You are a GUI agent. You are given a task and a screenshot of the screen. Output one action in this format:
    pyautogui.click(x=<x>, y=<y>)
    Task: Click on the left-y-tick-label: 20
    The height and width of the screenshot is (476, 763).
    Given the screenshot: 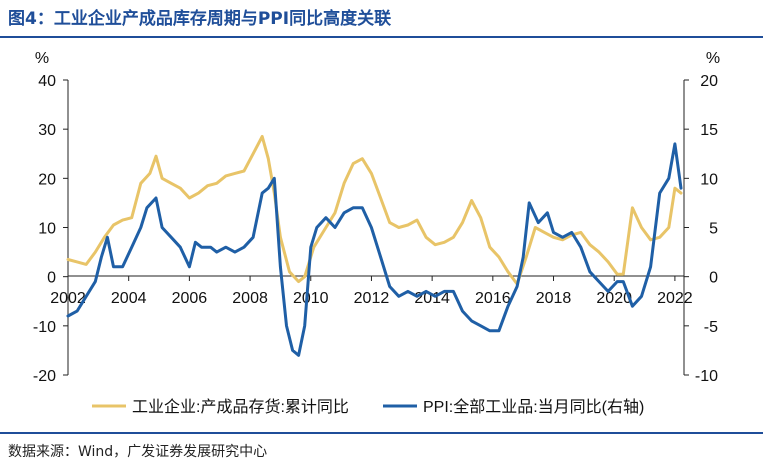 What is the action you would take?
    pyautogui.click(x=47, y=179)
    